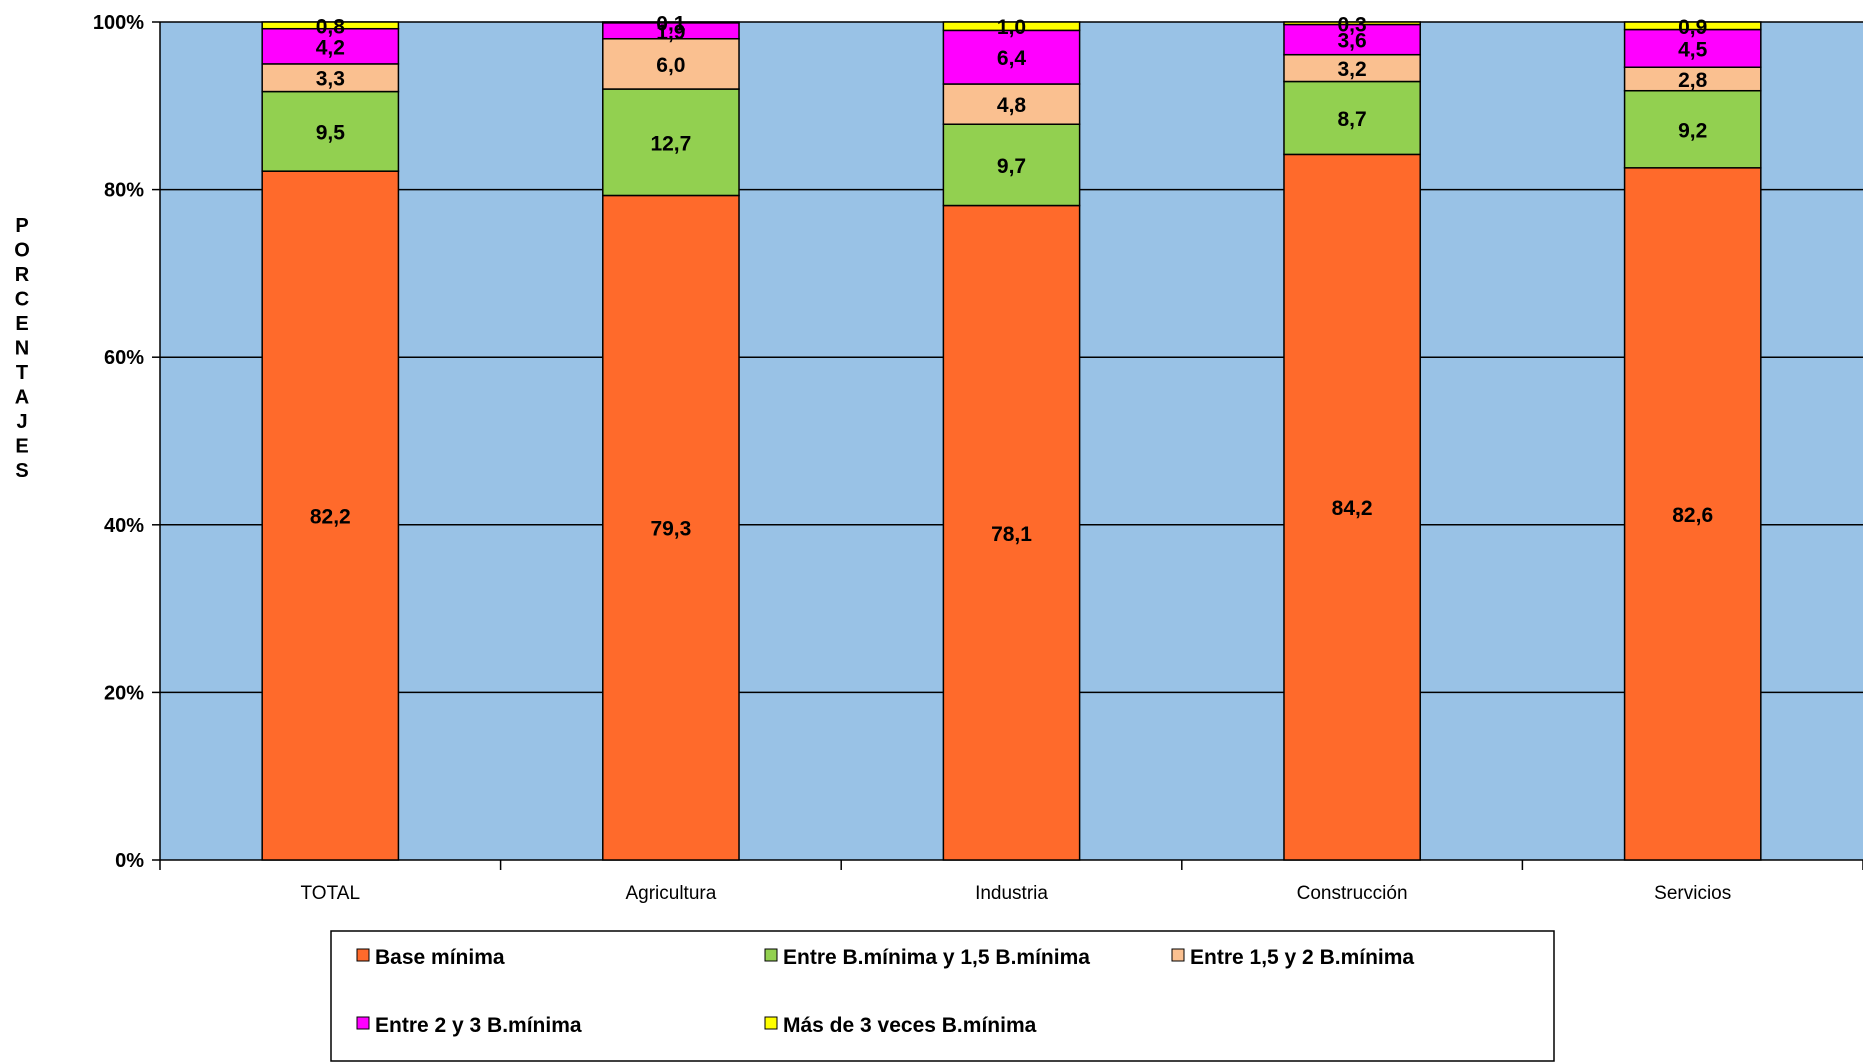  Describe the element at coordinates (124, 191) in the screenshot. I see `y-tick-label: 80%` at that location.